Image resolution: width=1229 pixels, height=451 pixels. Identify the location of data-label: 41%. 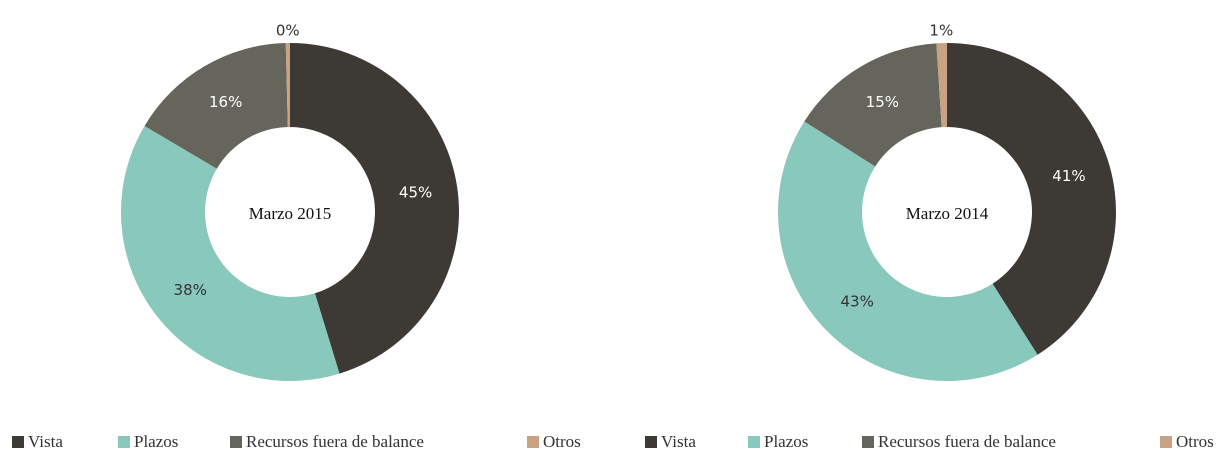
(1068, 176).